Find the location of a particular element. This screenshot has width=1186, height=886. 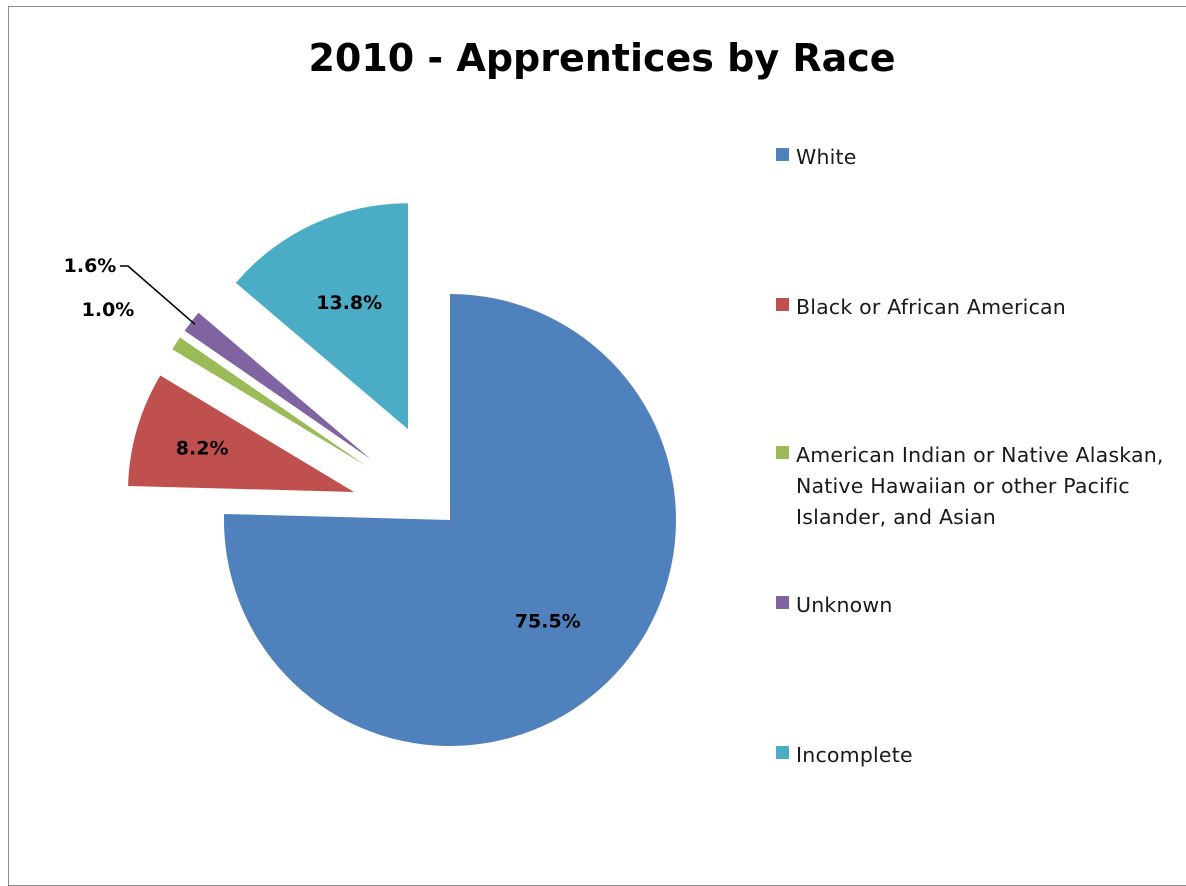

pie-slice-american-indian-or-native-alaskan-native is located at coordinates (269, 401).